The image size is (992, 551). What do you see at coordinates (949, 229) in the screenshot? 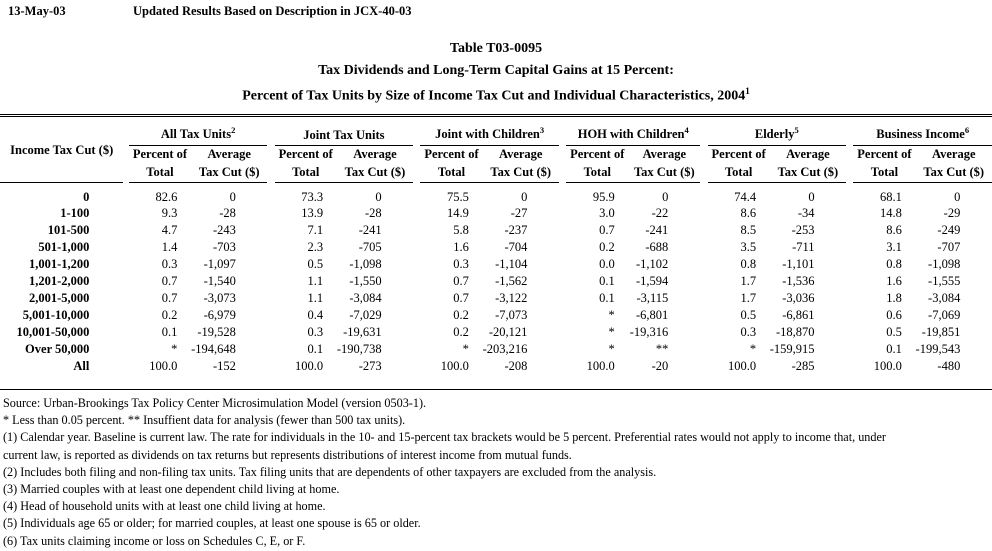
I see `average-value-cell: -249` at bounding box center [949, 229].